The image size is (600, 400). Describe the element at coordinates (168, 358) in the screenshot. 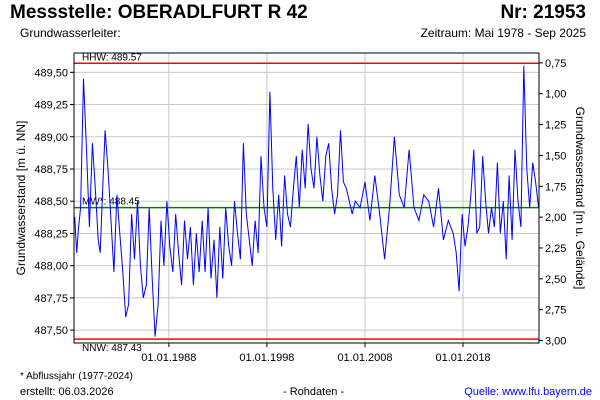

I see `x-tick-label: 01.01.1988` at that location.